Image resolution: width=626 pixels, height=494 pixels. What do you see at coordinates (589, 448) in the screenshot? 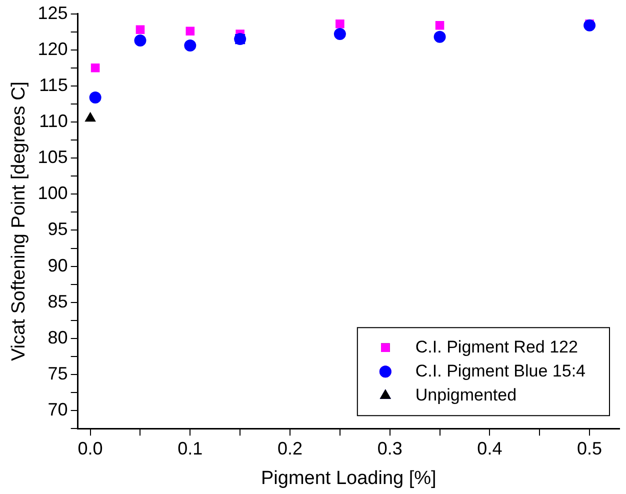
I see `x-tick-label: 0.5` at bounding box center [589, 448].